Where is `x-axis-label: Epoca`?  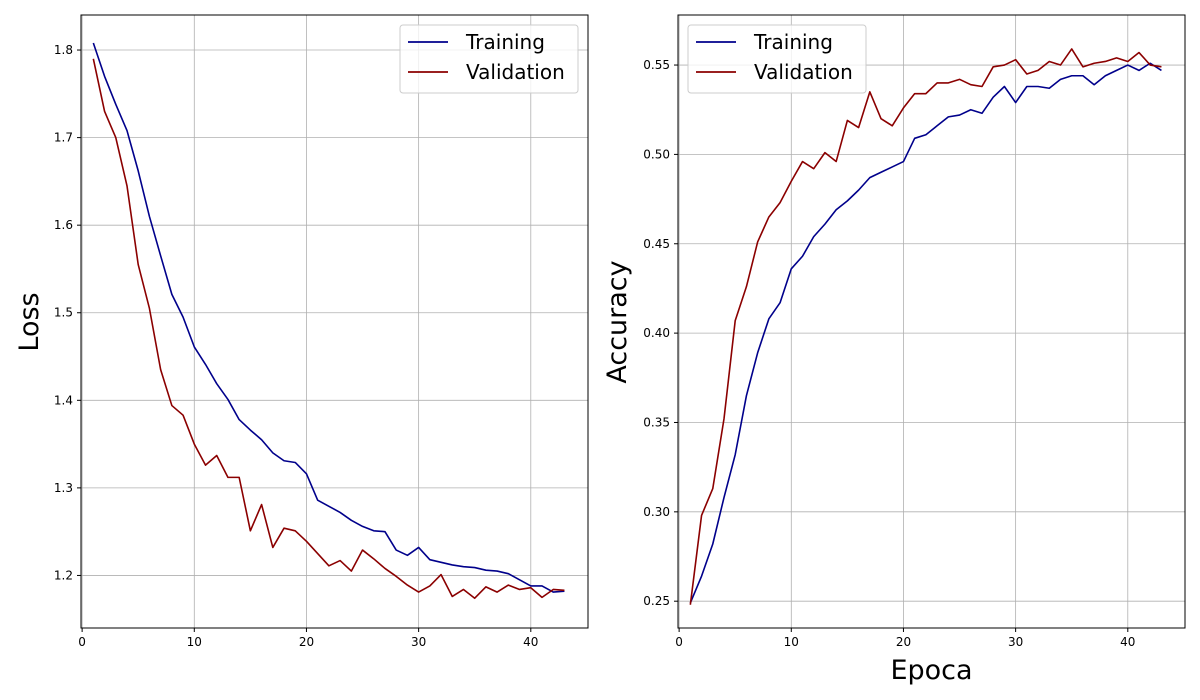 x-axis-label: Epoca is located at coordinates (931, 670).